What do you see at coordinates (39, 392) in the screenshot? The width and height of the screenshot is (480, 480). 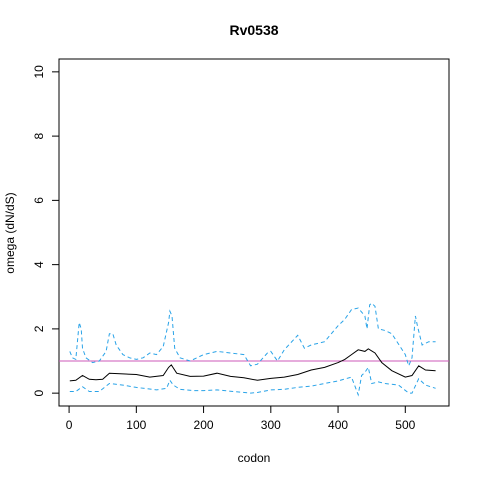 I see `y-tick-label: 0` at bounding box center [39, 392].